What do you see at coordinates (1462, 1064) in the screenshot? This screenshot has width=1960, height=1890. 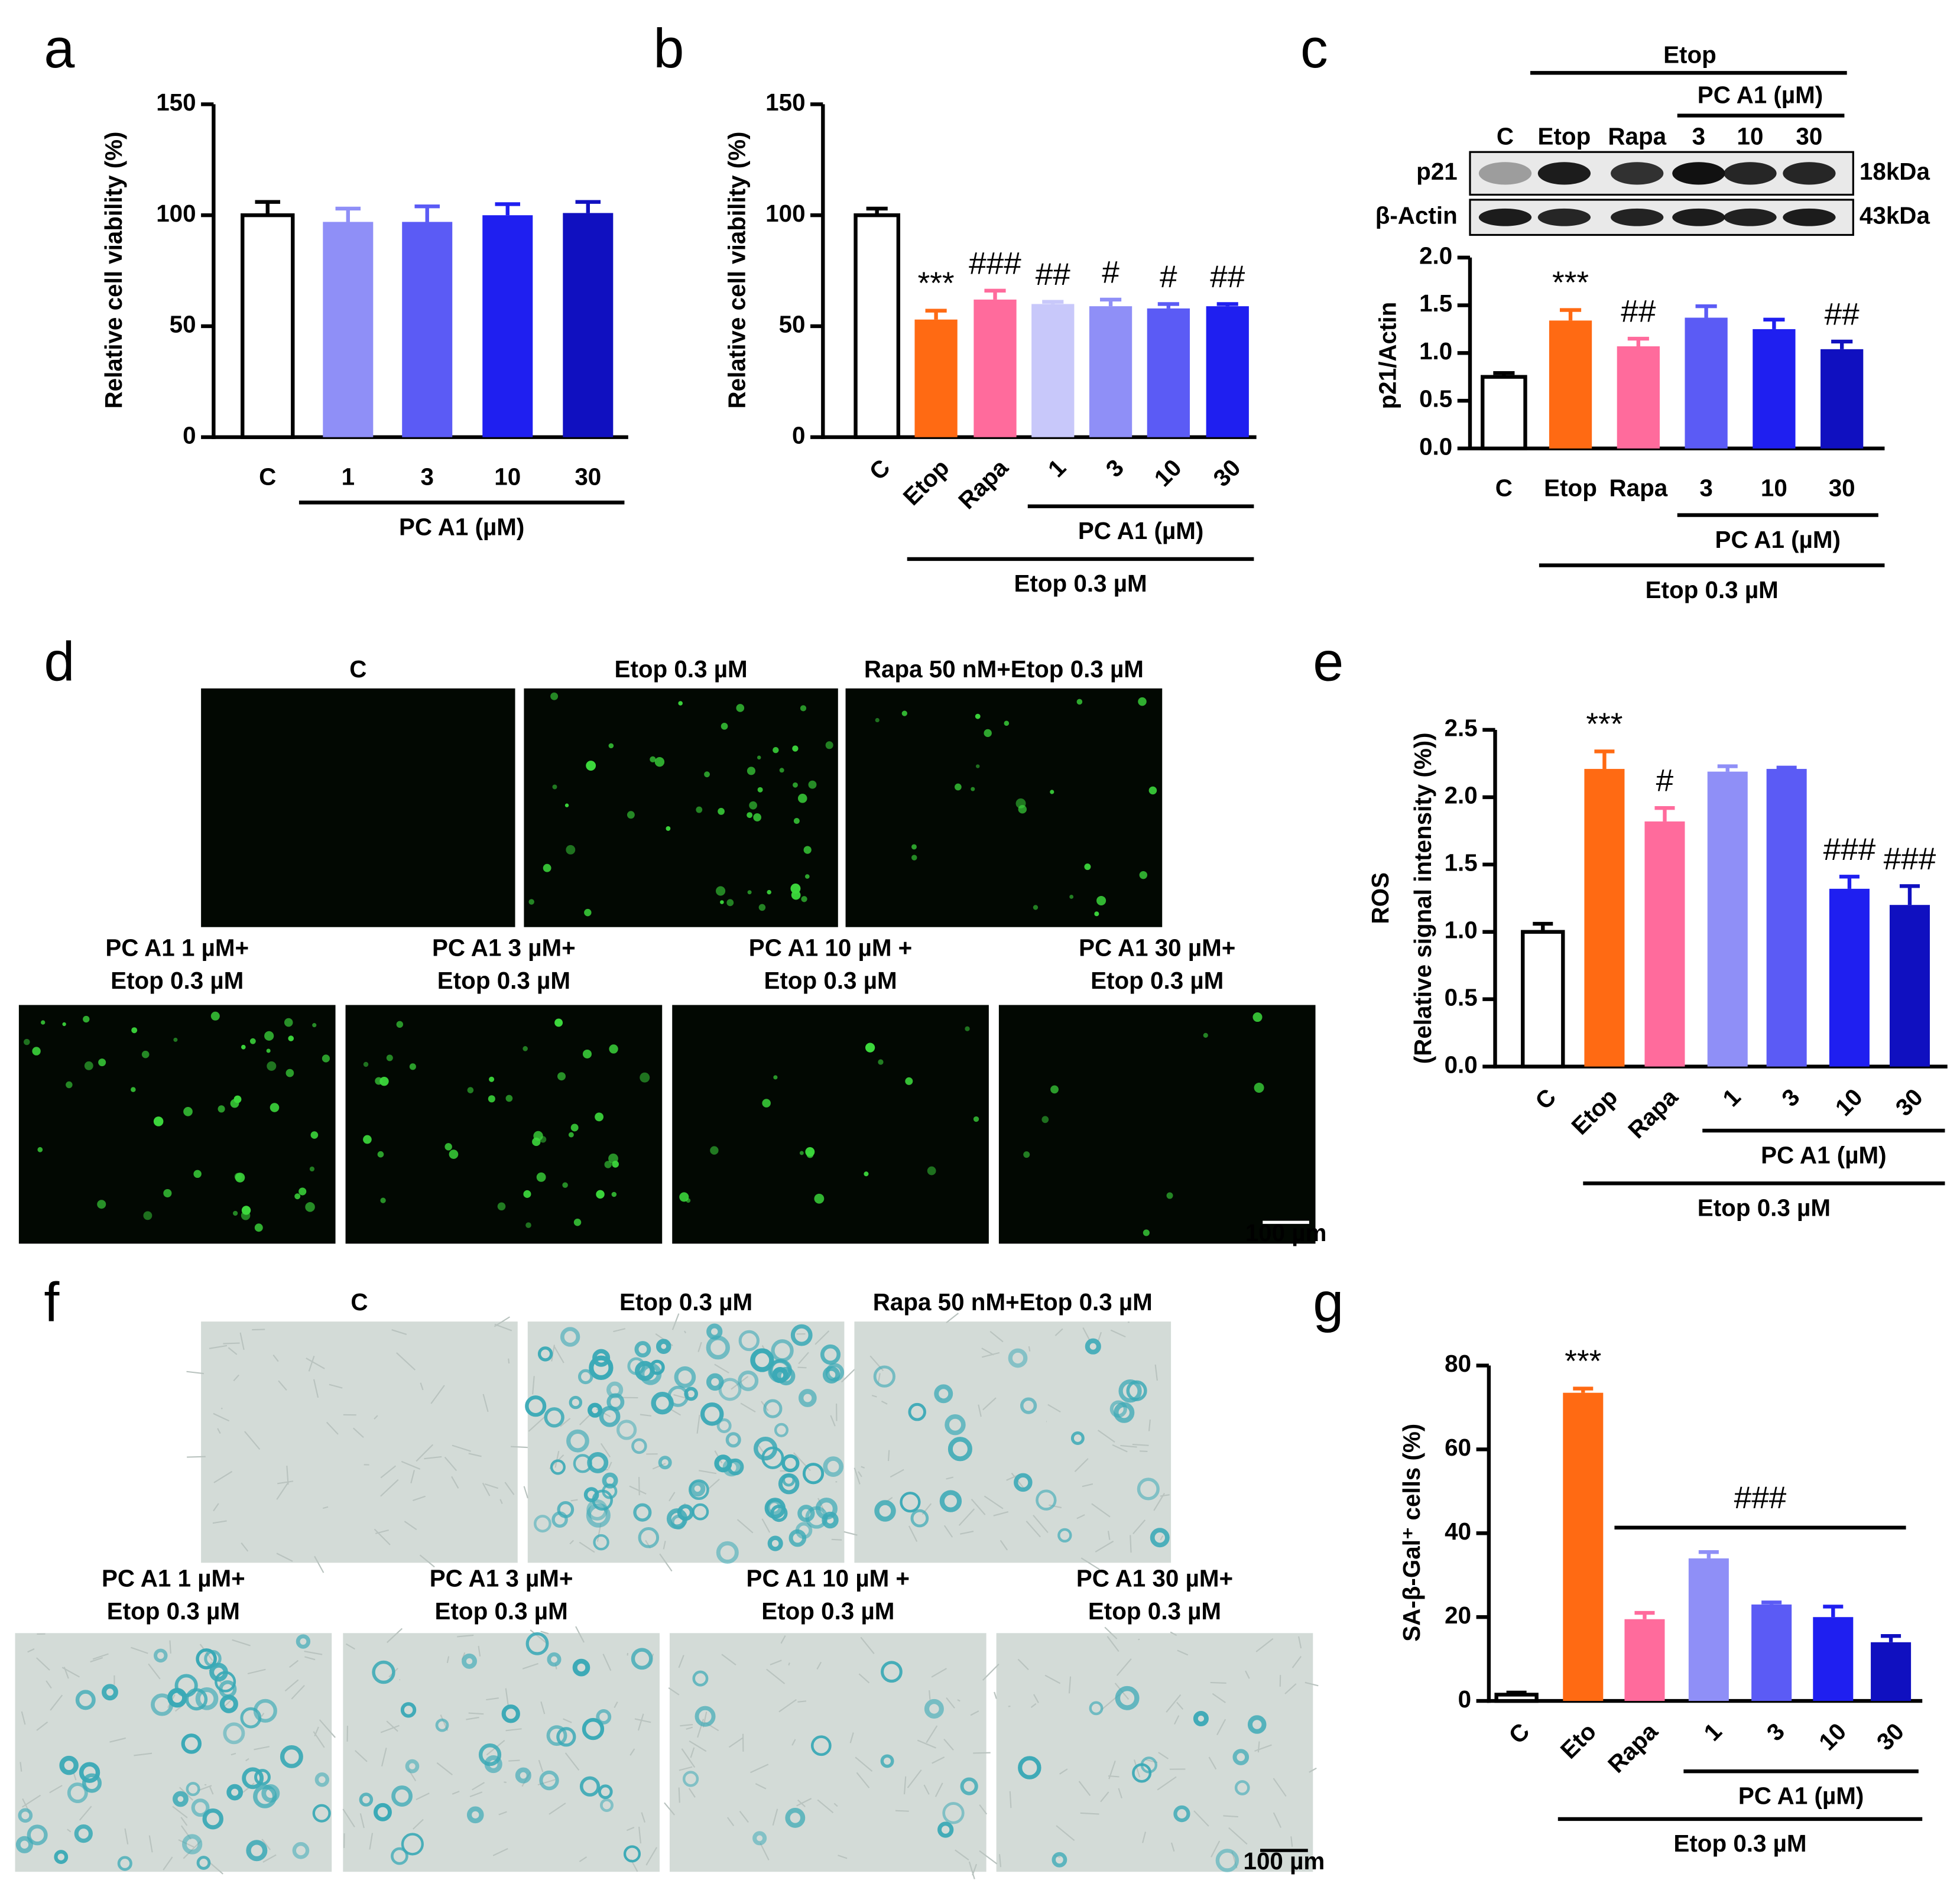 I see `y-tick-label: 0.0` at bounding box center [1462, 1064].